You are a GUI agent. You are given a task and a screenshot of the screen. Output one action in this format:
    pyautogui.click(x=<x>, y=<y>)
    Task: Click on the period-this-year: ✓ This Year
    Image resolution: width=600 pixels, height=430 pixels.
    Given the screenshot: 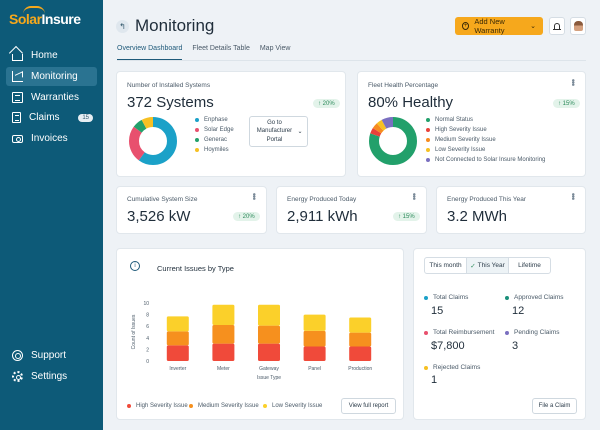 What is the action you would take?
    pyautogui.click(x=487, y=265)
    